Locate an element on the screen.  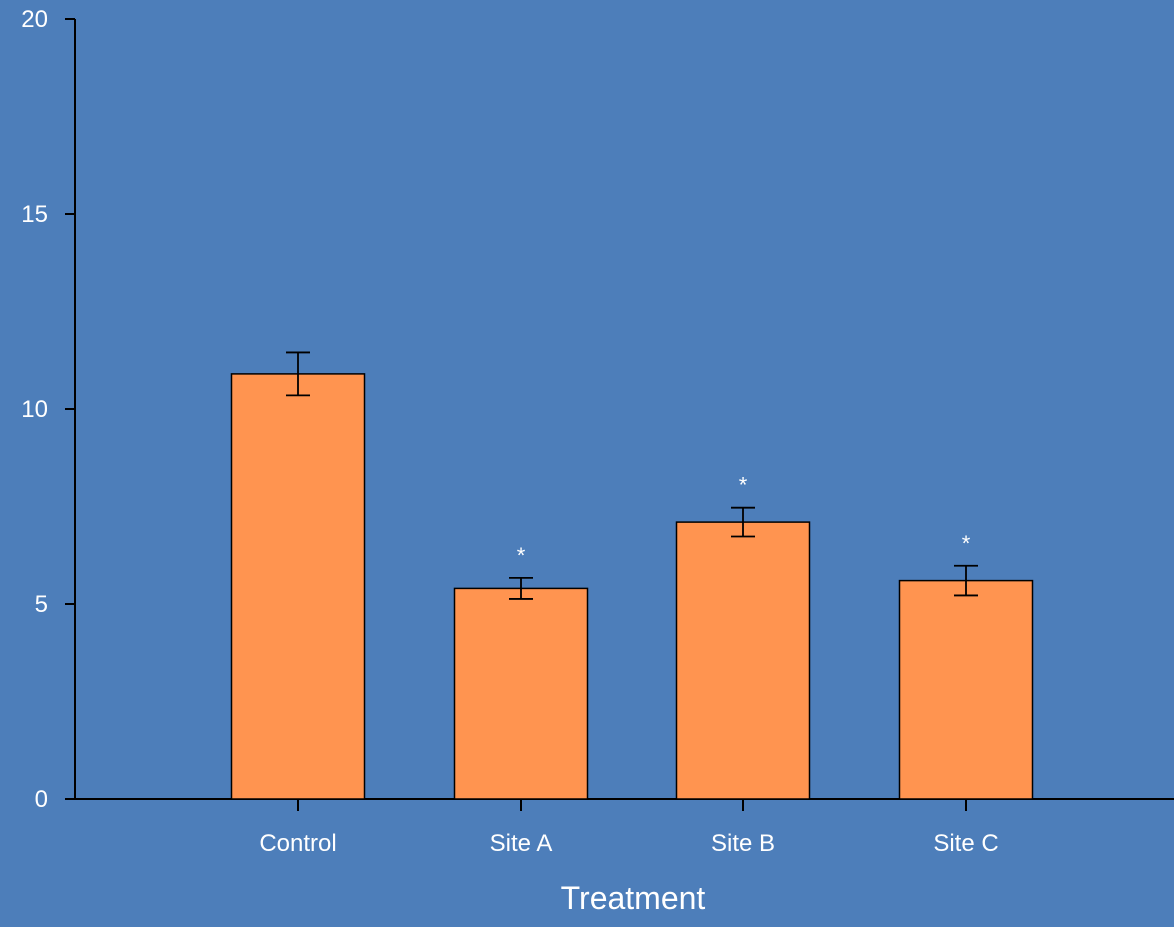
bar-control is located at coordinates (298, 586).